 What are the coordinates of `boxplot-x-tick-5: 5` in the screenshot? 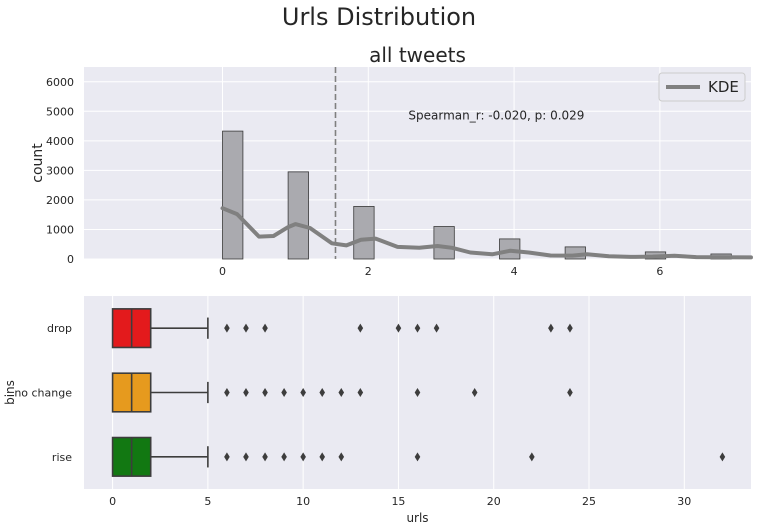 It's located at (207, 501).